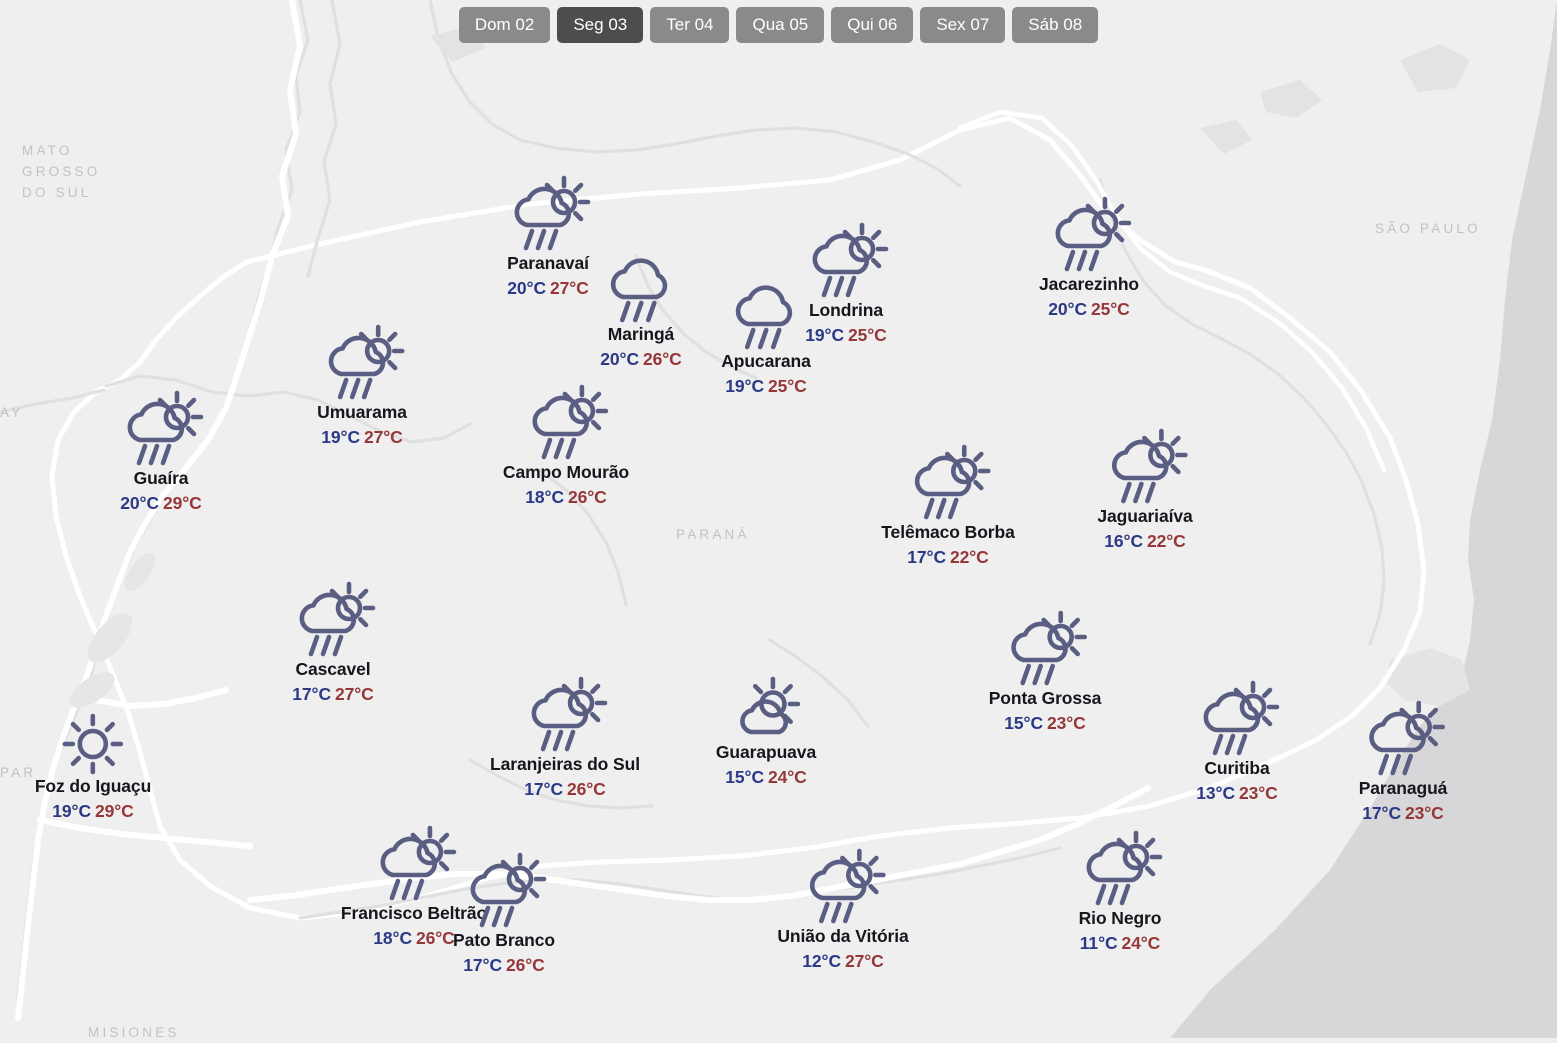 The image size is (1557, 1043). I want to click on city-marker-apucarana: Apucarana 19°C 25°C, so click(766, 337).